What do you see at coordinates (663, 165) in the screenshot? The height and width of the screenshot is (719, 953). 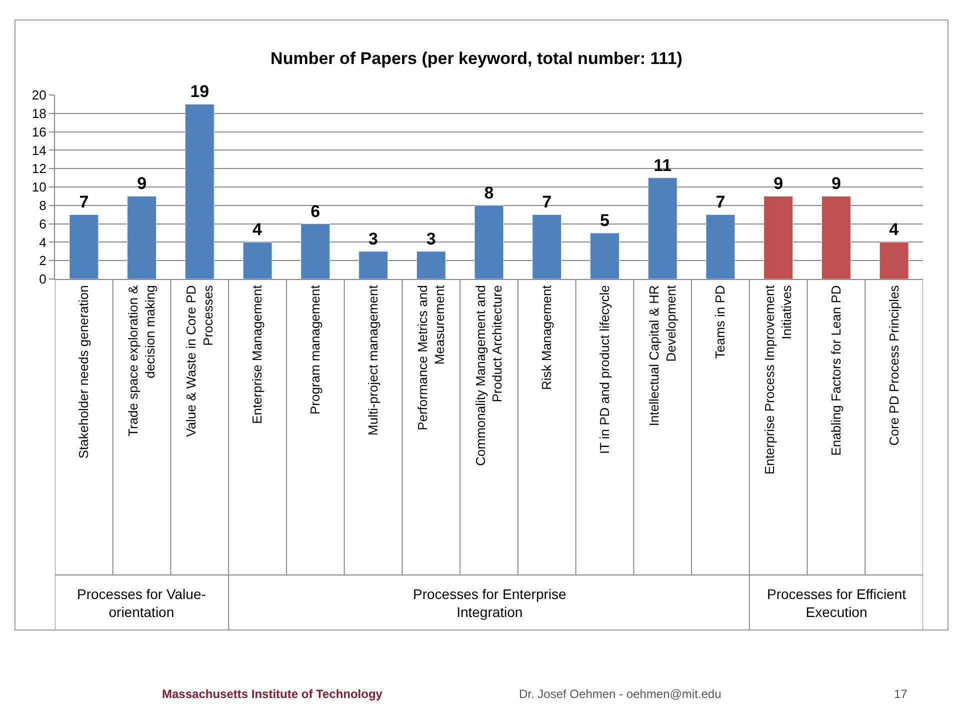 I see `data-label: 11` at bounding box center [663, 165].